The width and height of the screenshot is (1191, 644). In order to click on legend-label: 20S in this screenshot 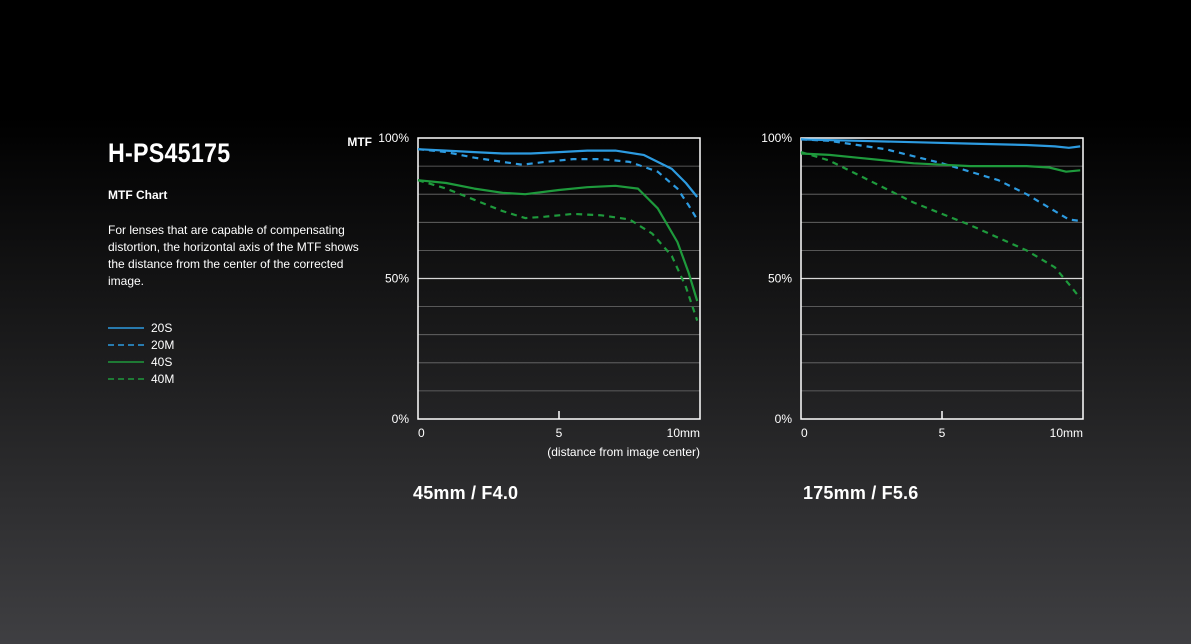, I will do `click(162, 327)`.